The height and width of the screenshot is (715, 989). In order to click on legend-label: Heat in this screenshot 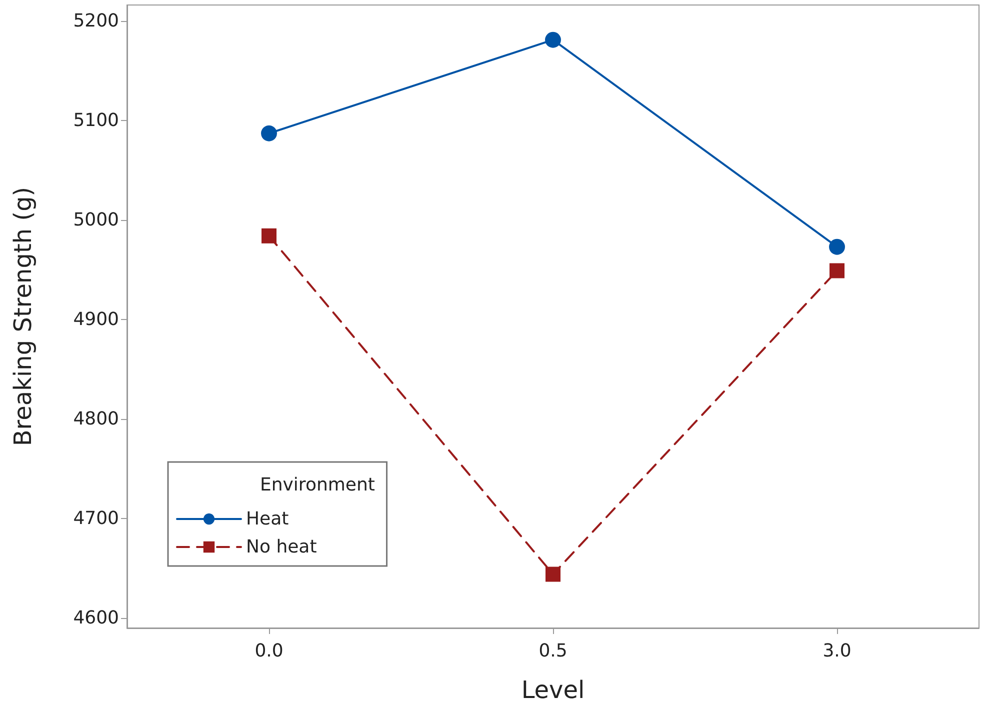, I will do `click(267, 519)`.